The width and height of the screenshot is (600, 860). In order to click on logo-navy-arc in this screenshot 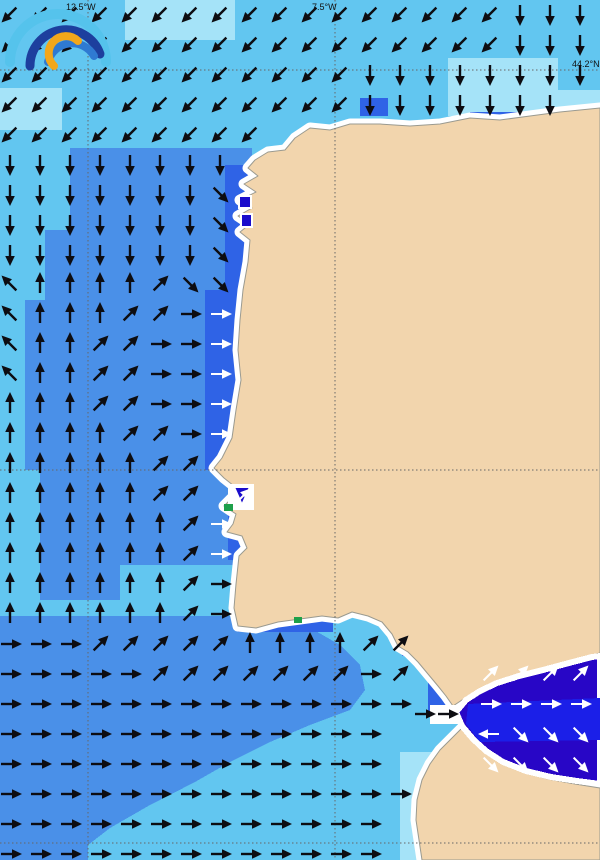, I will do `click(65, 48)`.